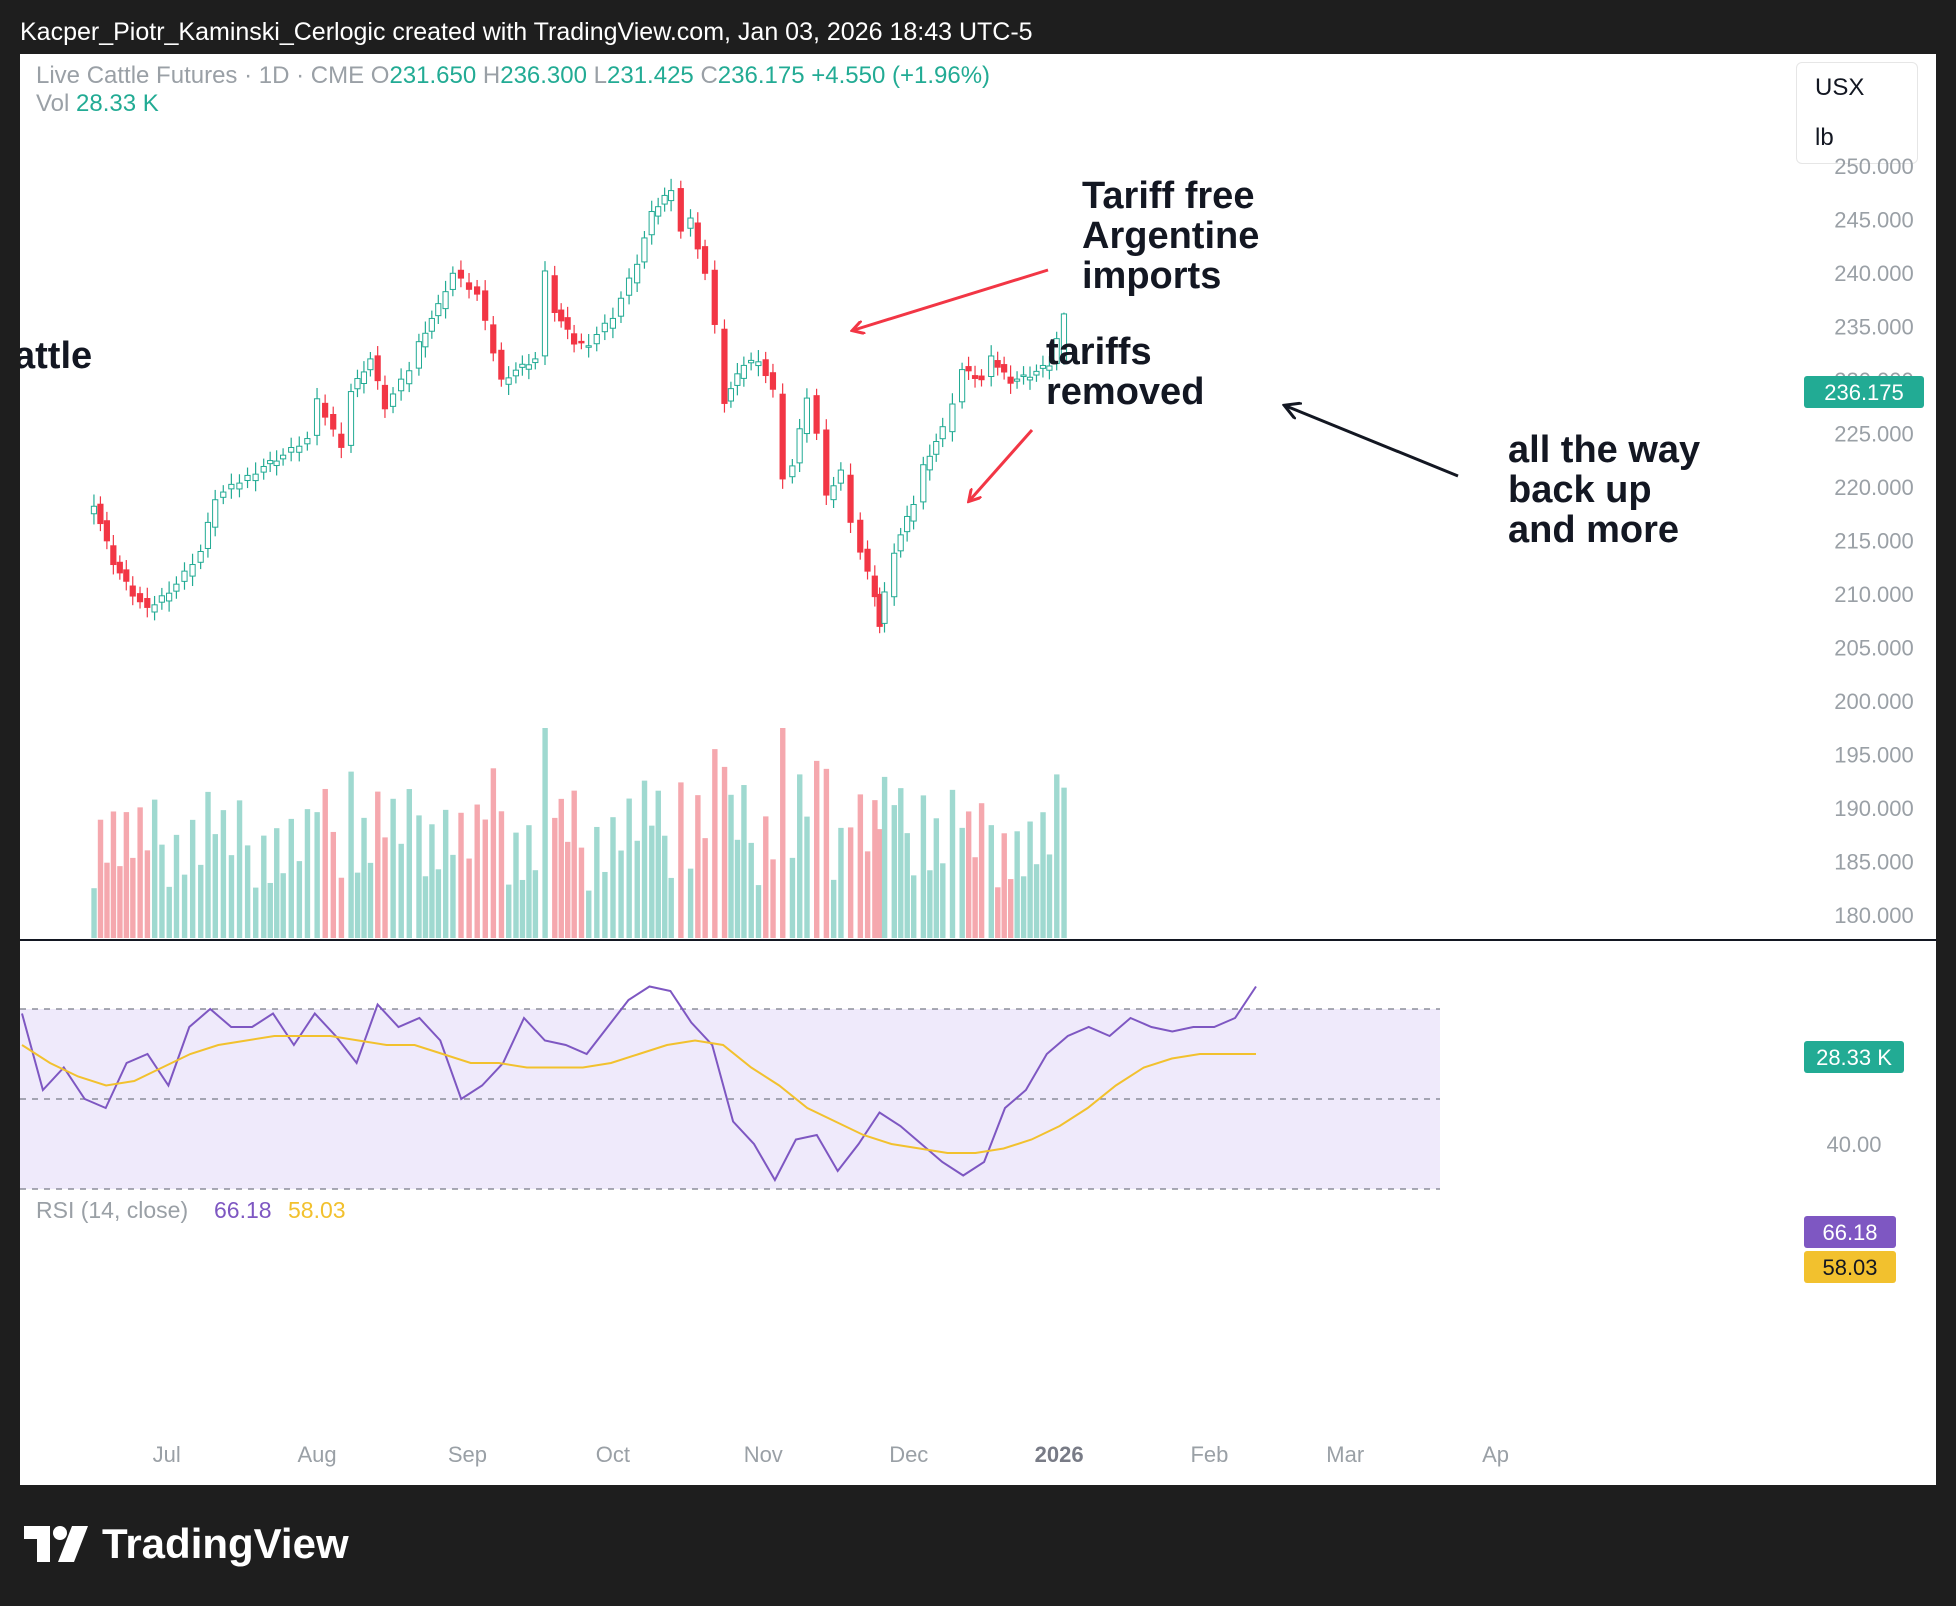  I want to click on open-value: 231.650, so click(433, 75).